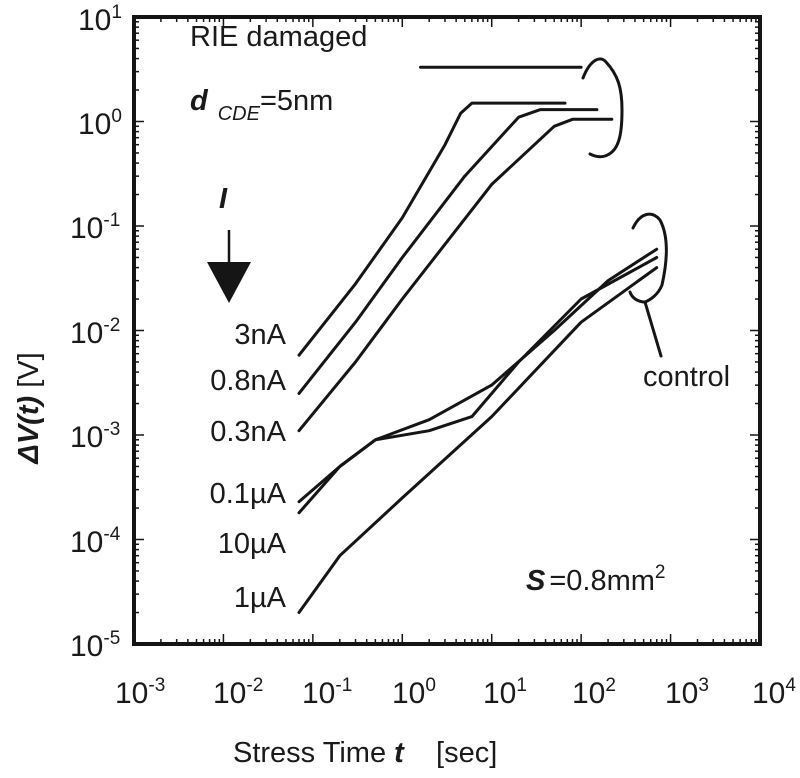 The image size is (800, 778). I want to click on series-labels: 3nA 0.8nA 0.3nA 0.1µA 10µA 1µA, so click(248, 466).